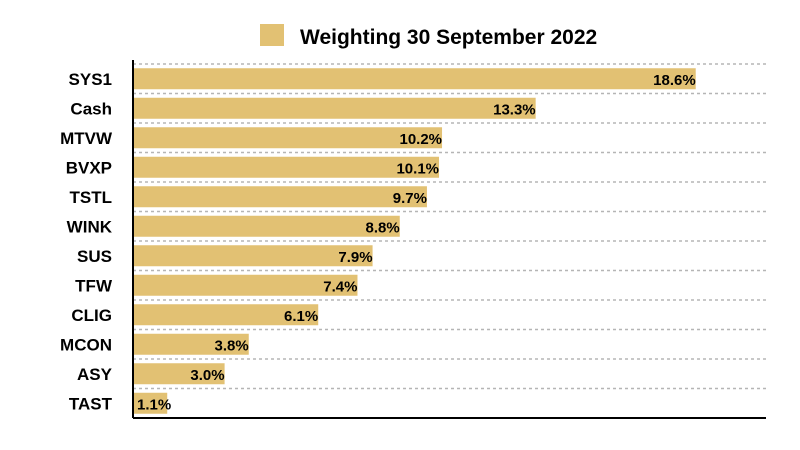 Image resolution: width=800 pixels, height=450 pixels. I want to click on category-label: CLIG, so click(91, 315).